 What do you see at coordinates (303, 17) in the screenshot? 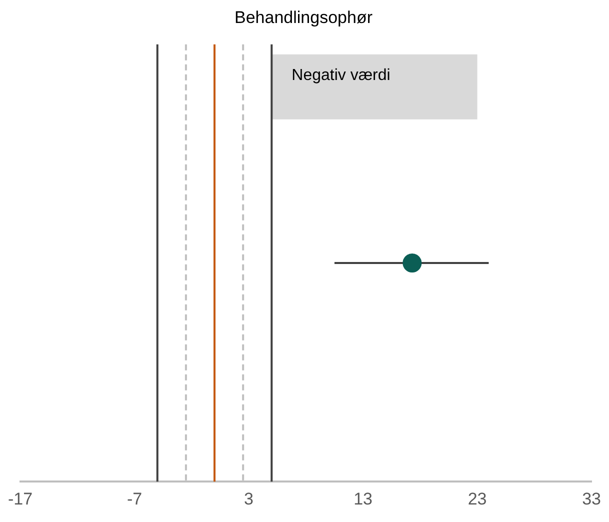
I see `chart-title: Behandlingsophør` at bounding box center [303, 17].